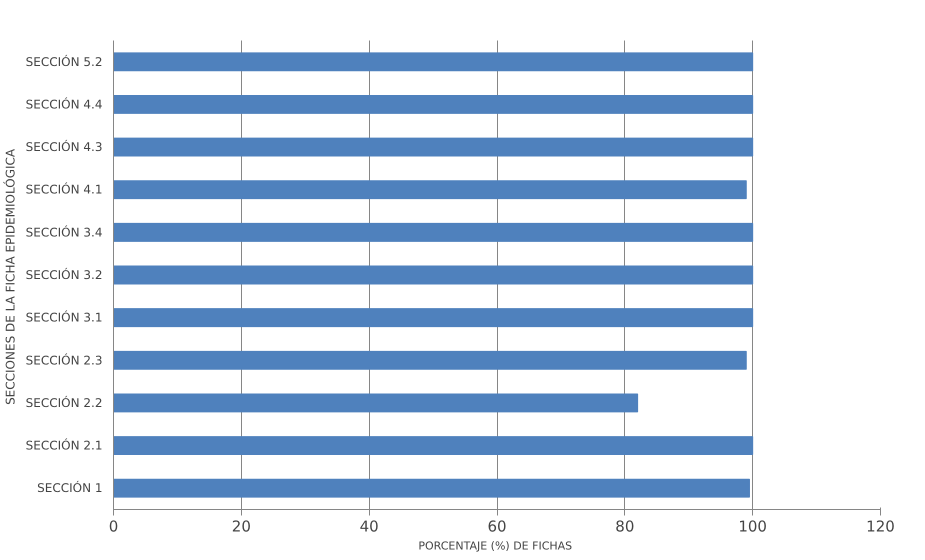  Describe the element at coordinates (64, 104) in the screenshot. I see `y-tick-label: SECCIÓN 4.4` at that location.